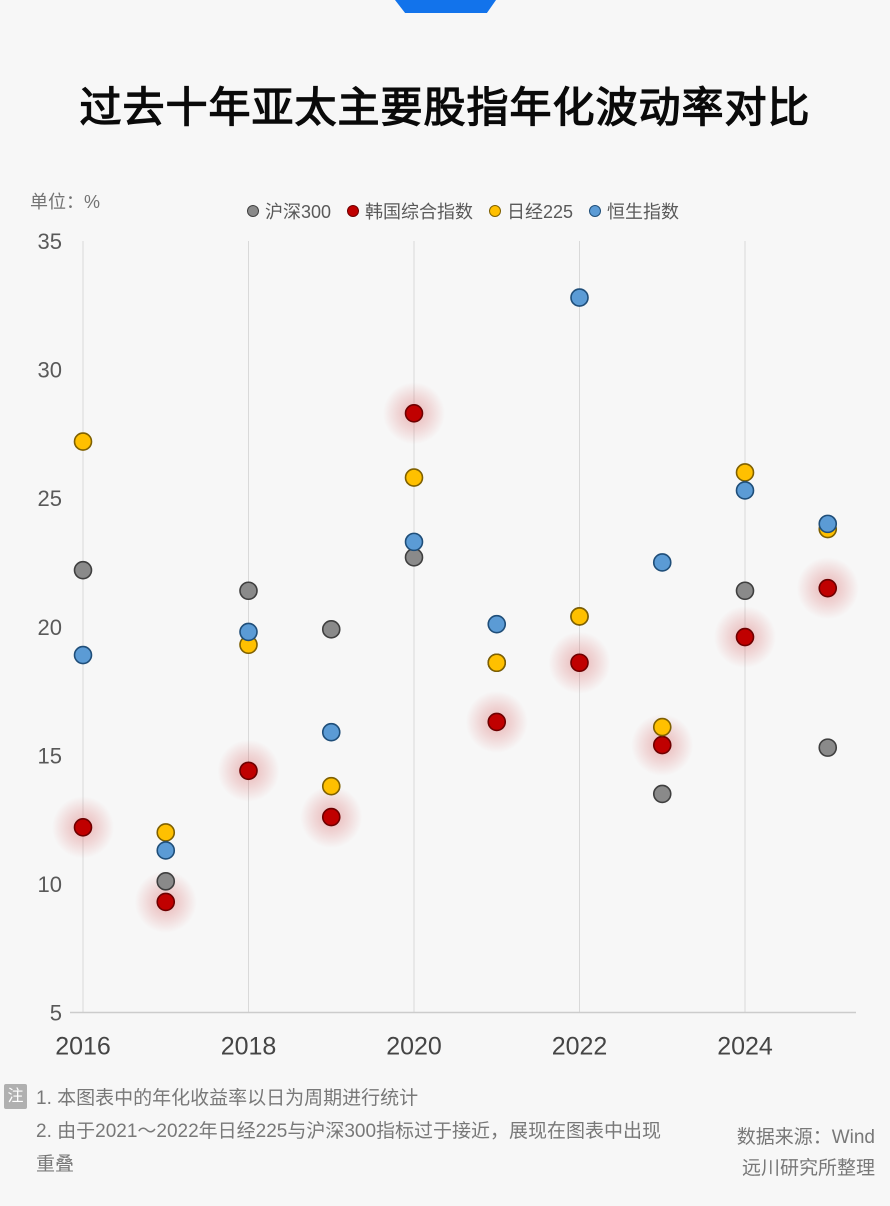 Image resolution: width=890 pixels, height=1206 pixels. I want to click on data-point-日经225-2017, so click(166, 832).